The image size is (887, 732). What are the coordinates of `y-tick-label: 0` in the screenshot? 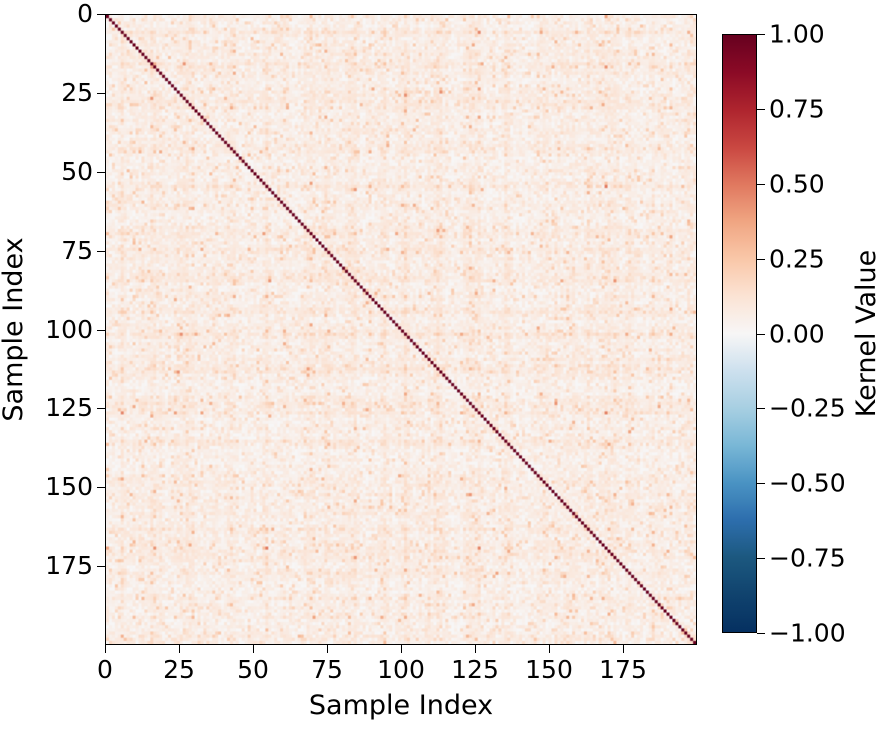 It's located at (85, 14).